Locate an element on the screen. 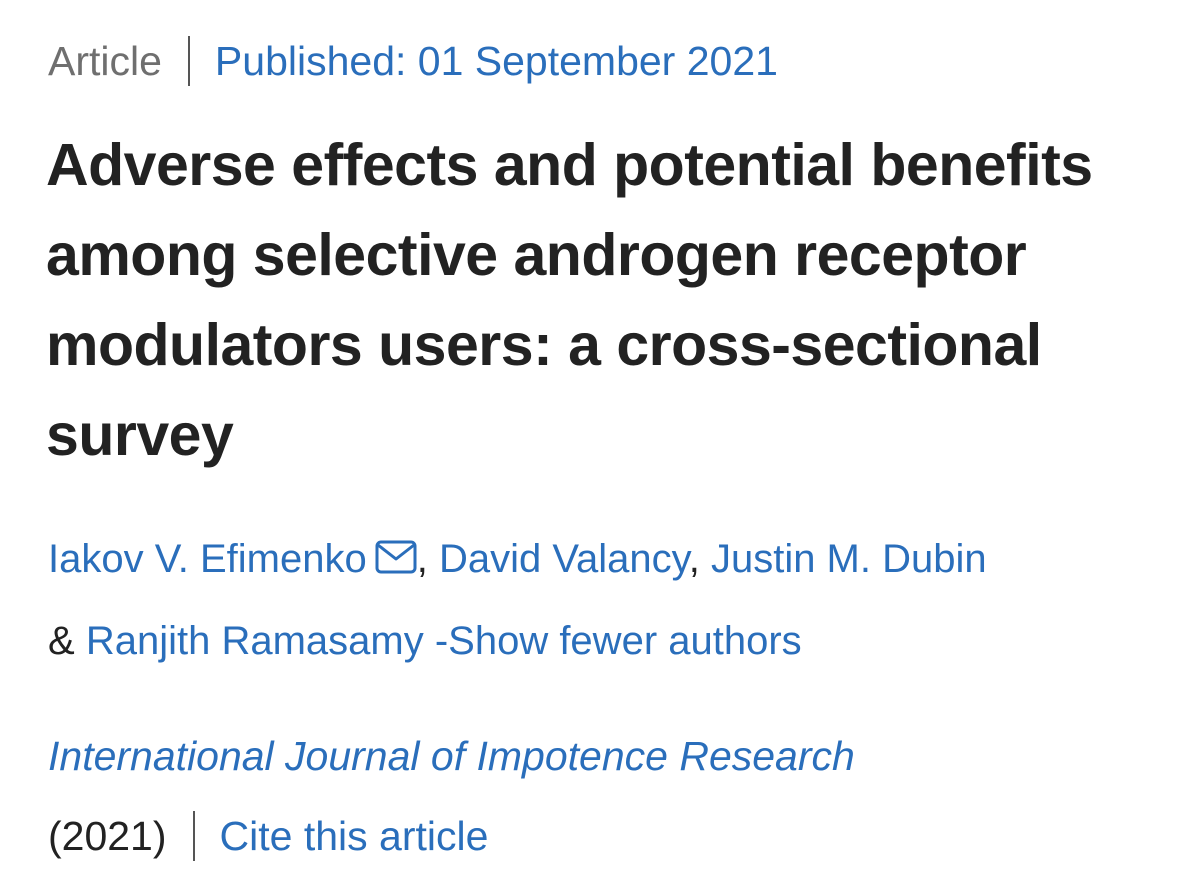 The width and height of the screenshot is (1200, 888). author-link-4: Ranjith Ramasamy is located at coordinates (254, 641).